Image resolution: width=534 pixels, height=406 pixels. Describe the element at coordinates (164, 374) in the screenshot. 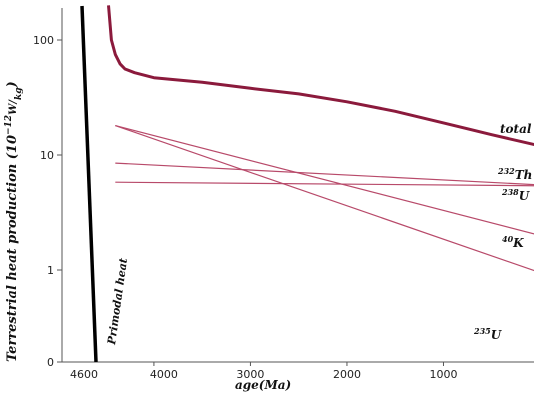

I see `x-tick-label: 4000` at that location.